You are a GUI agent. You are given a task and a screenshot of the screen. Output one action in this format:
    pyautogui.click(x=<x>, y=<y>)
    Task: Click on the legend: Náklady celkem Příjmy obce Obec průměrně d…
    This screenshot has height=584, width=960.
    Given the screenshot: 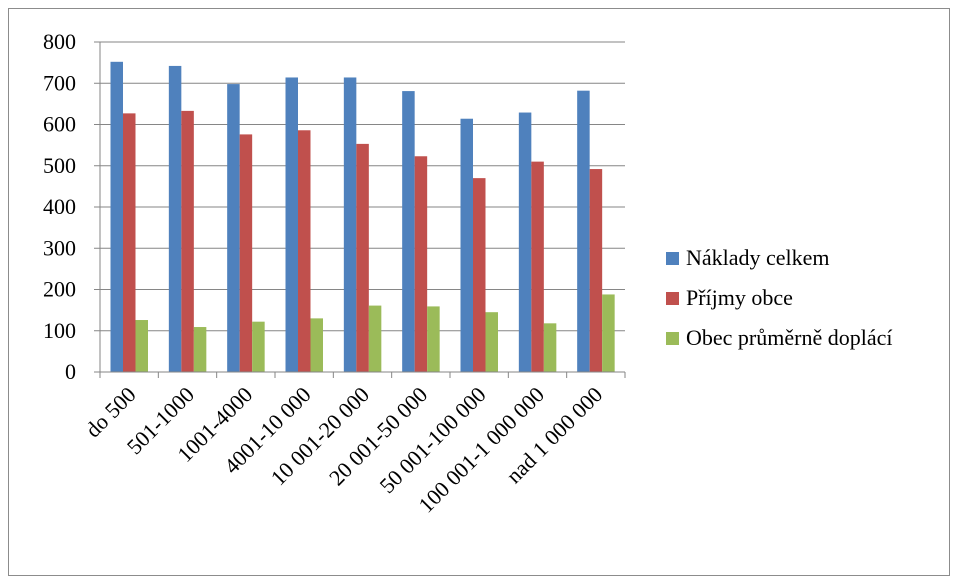 What is the action you would take?
    pyautogui.click(x=779, y=297)
    